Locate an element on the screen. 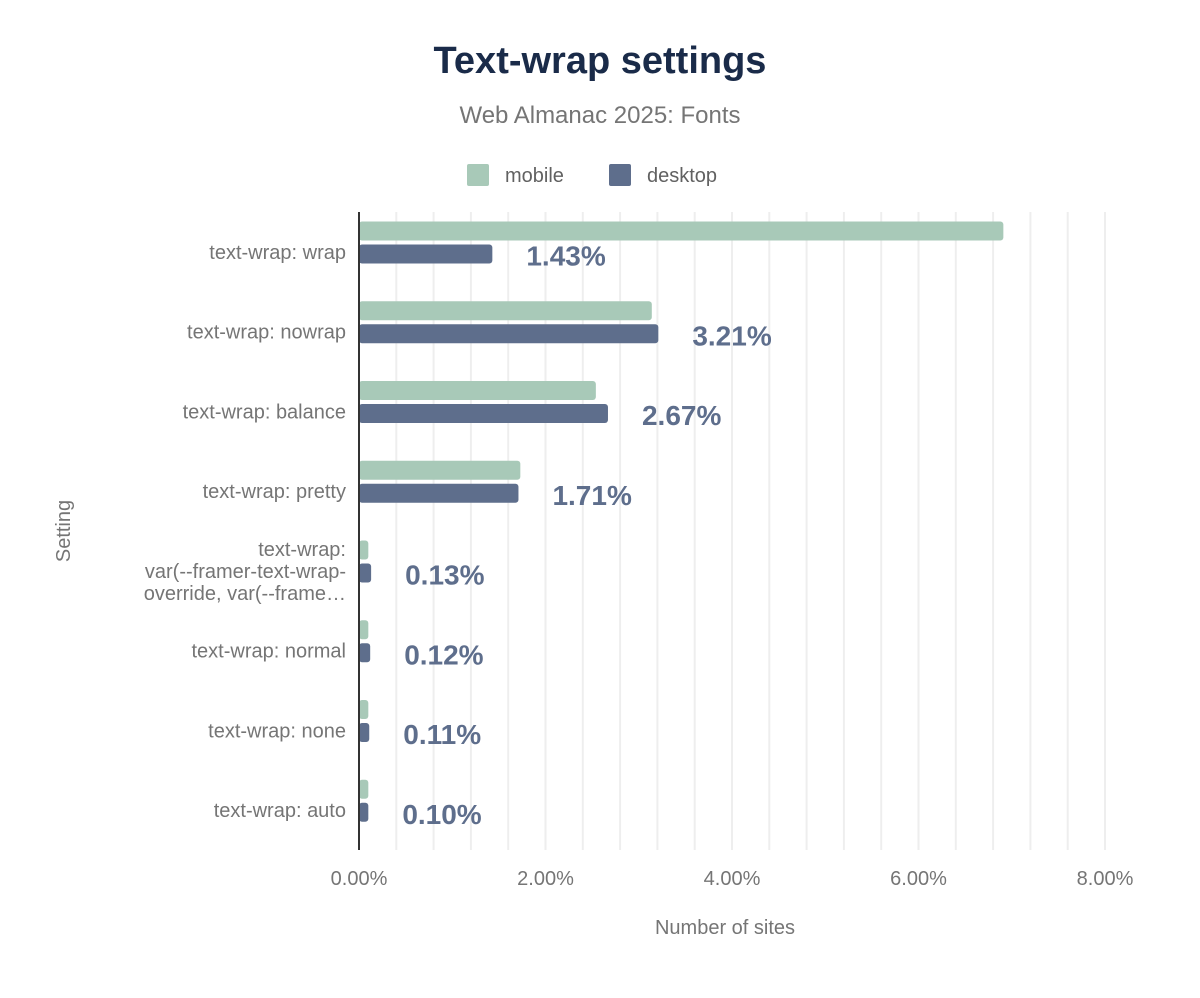 Image resolution: width=1200 pixels, height=998 pixels. legend-swatch-desktop is located at coordinates (620, 175).